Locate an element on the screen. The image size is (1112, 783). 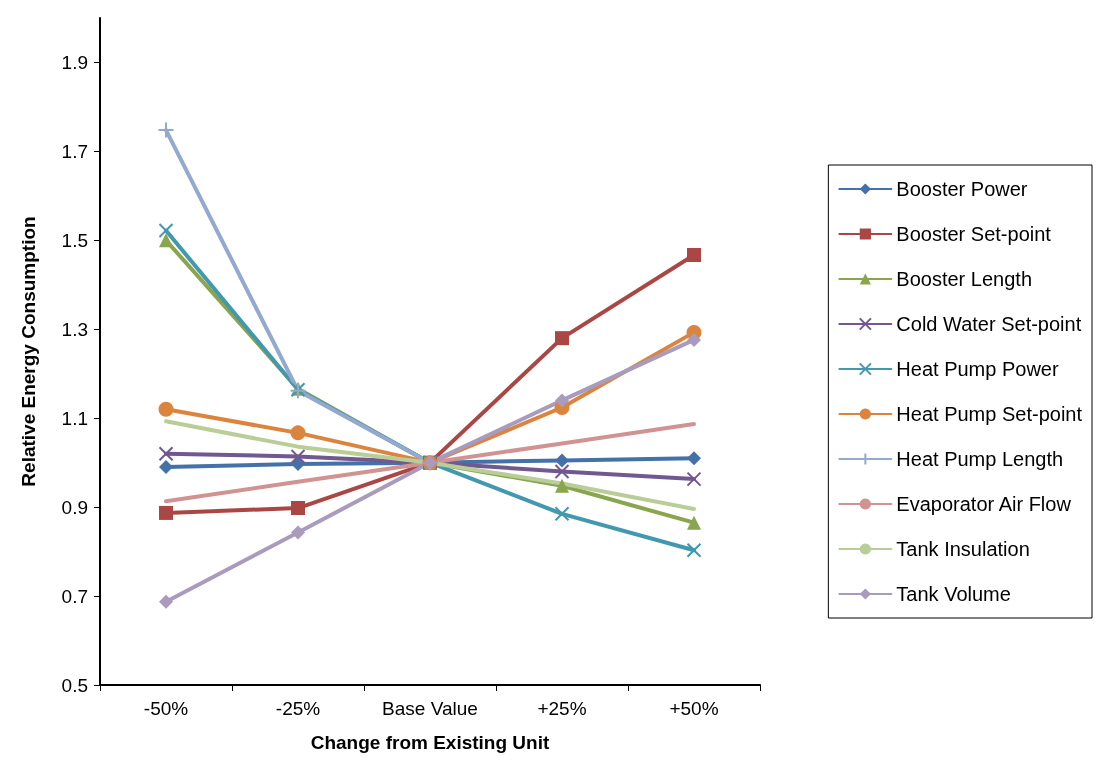
y-tick-label: 1.1 is located at coordinates (74, 418).